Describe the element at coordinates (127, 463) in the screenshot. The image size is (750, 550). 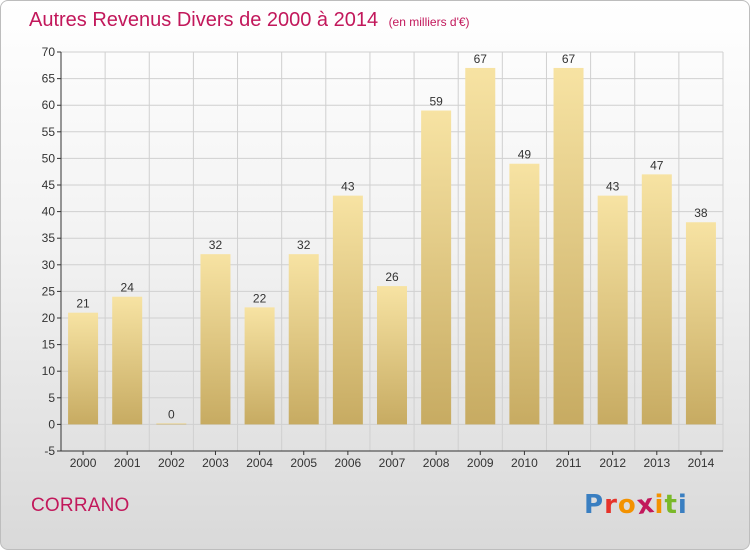
I see `x-tick-label: 2001` at that location.